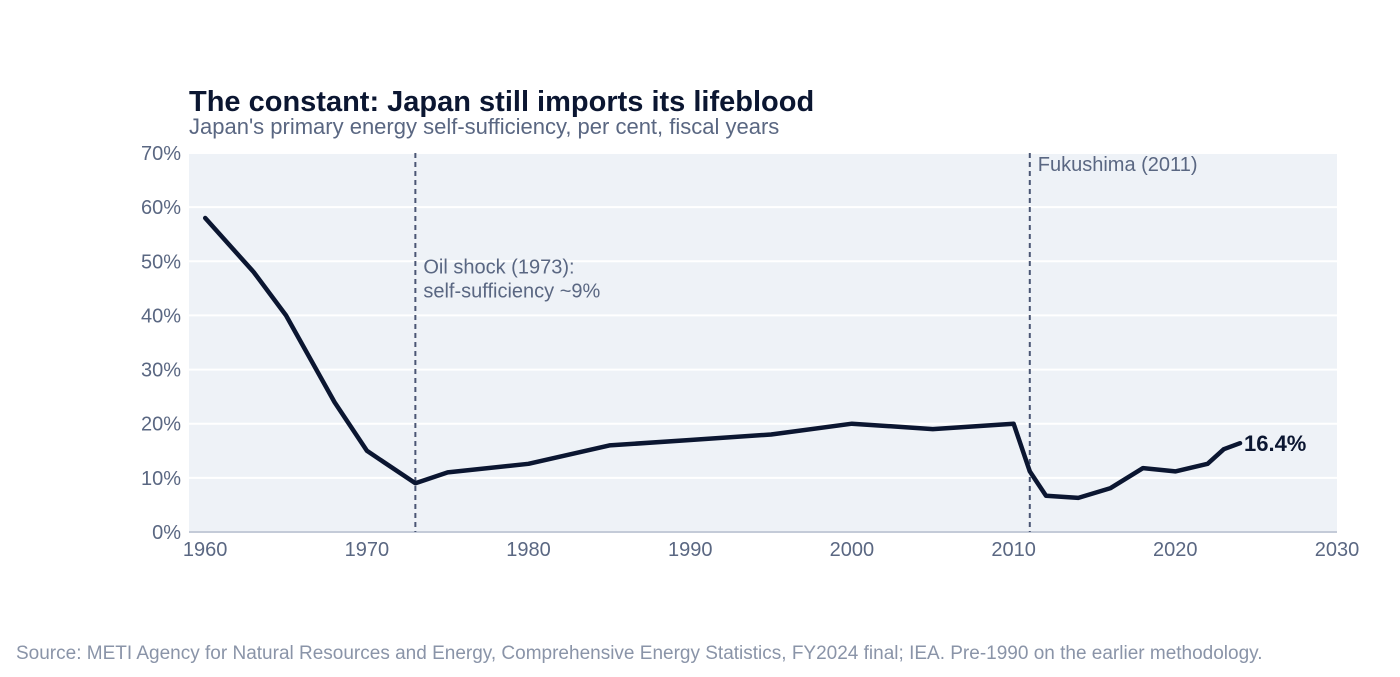 This screenshot has width=1400, height=677. What do you see at coordinates (511, 292) in the screenshot?
I see `annotation-text: self-sufficiency ~9%` at bounding box center [511, 292].